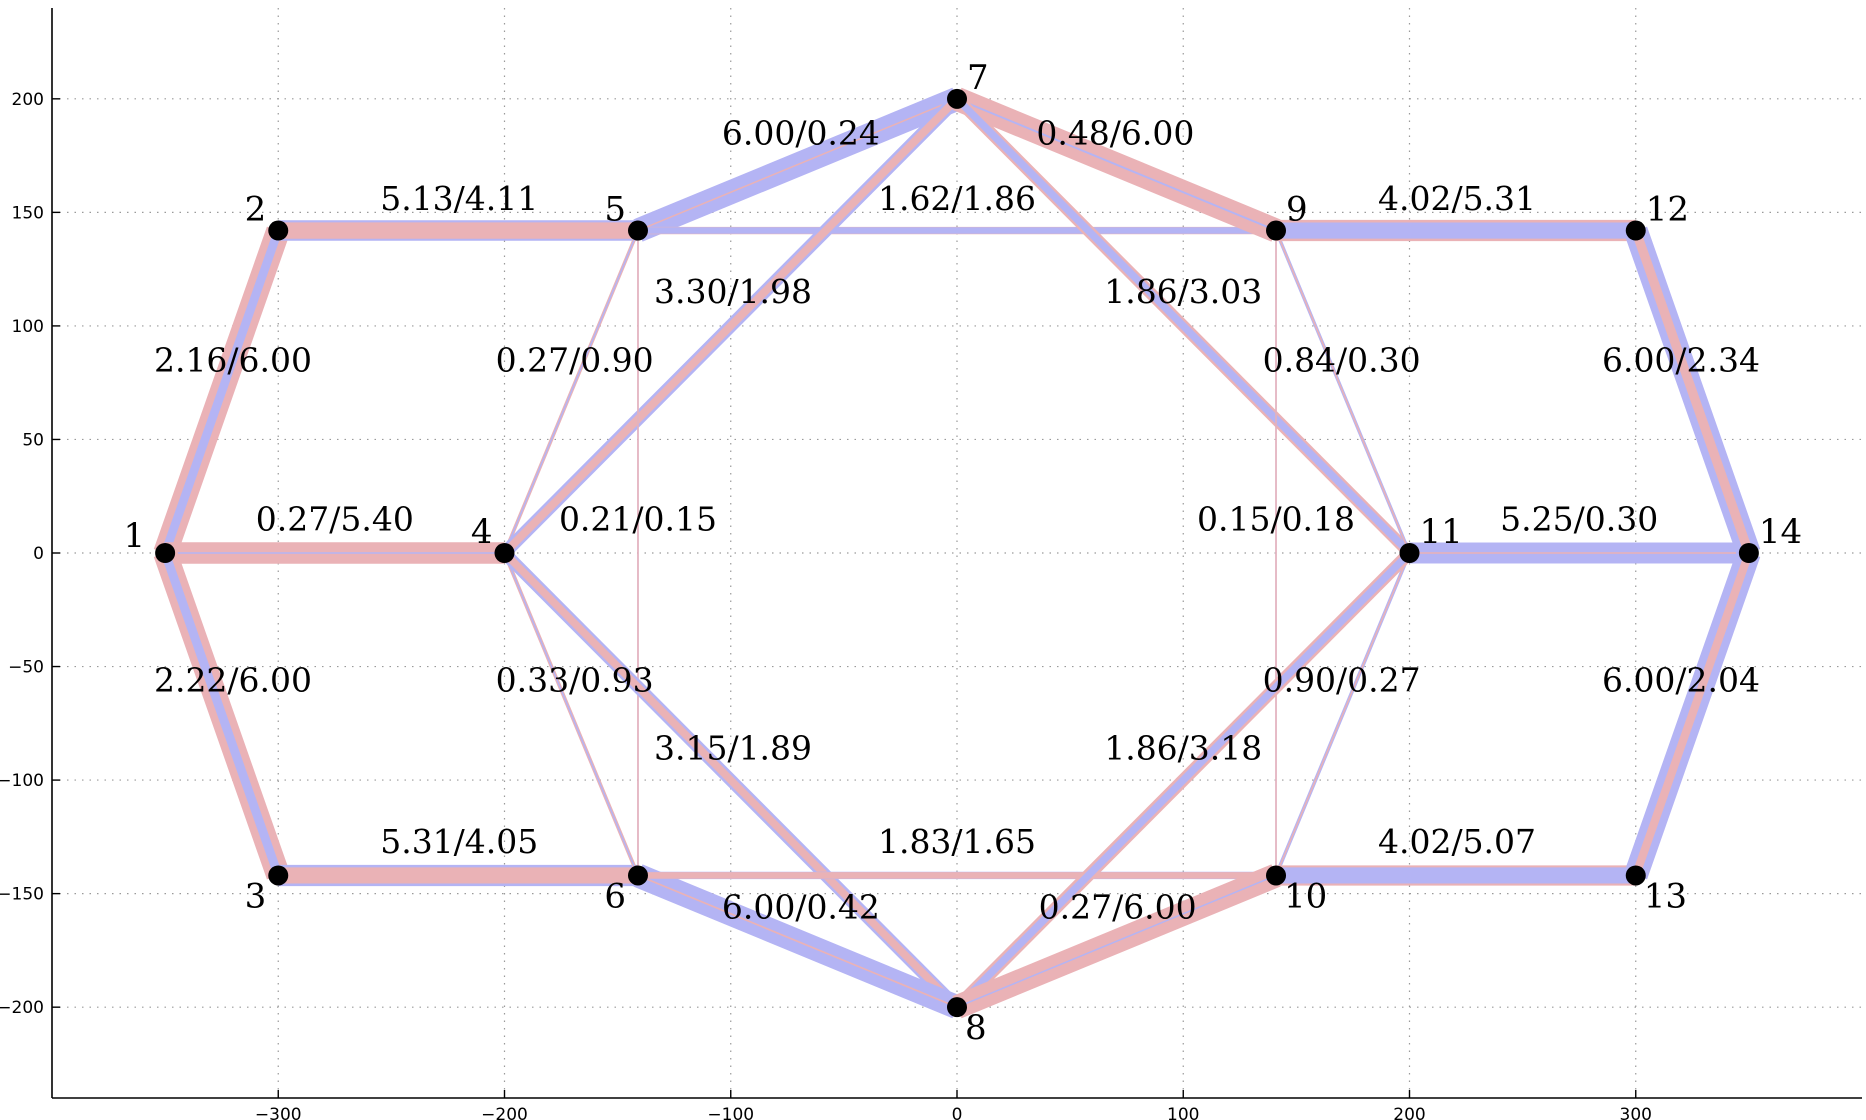 This screenshot has width=1866, height=1120. Describe the element at coordinates (1636, 1112) in the screenshot. I see `x-tick-label: 300` at that location.